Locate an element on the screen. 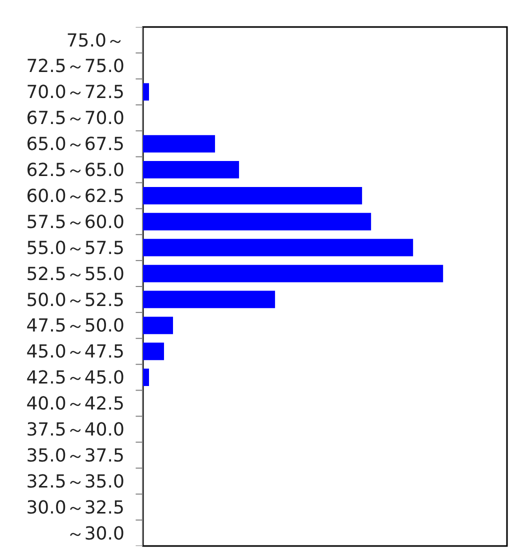 The image size is (519, 555). y-tick-label: 72.5～75.0 is located at coordinates (75, 67).